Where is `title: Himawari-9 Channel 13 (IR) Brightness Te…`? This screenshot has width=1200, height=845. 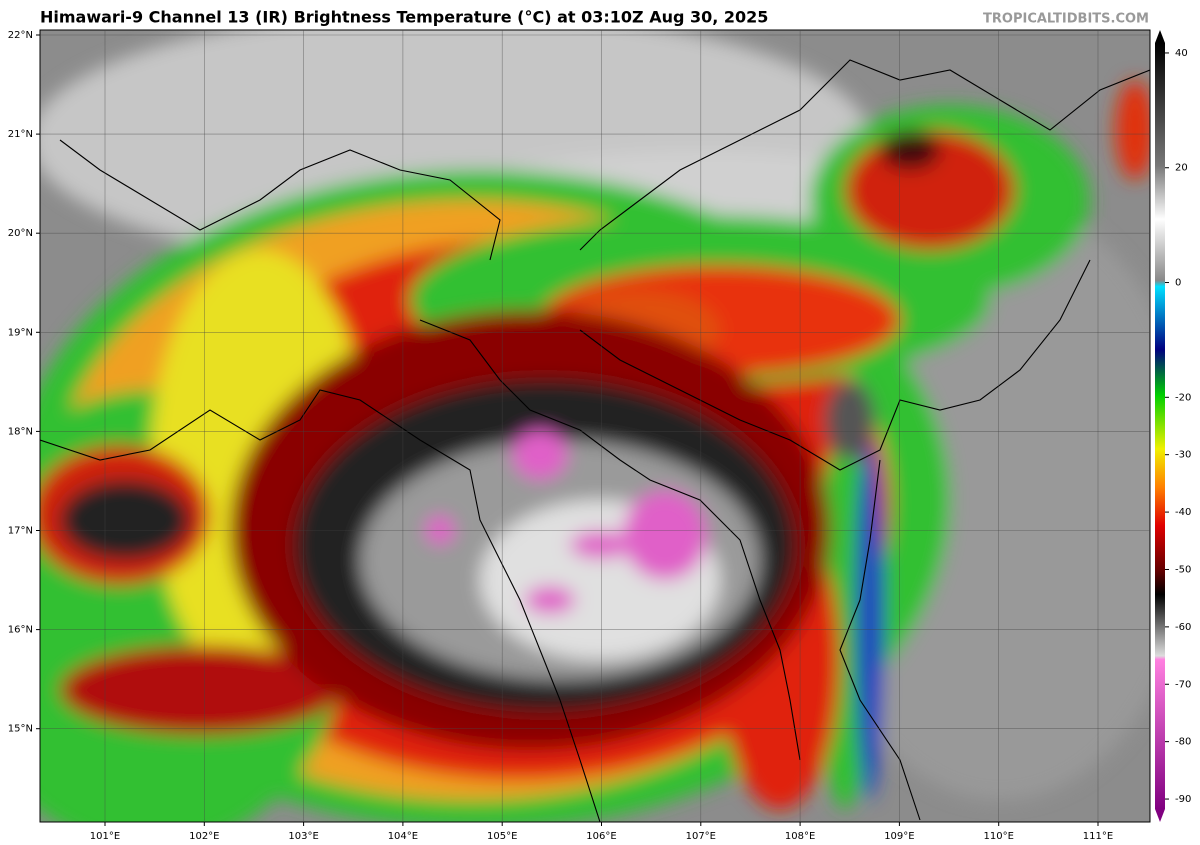
title: Himawari-9 Channel 13 (IR) Brightness Te… is located at coordinates (404, 17).